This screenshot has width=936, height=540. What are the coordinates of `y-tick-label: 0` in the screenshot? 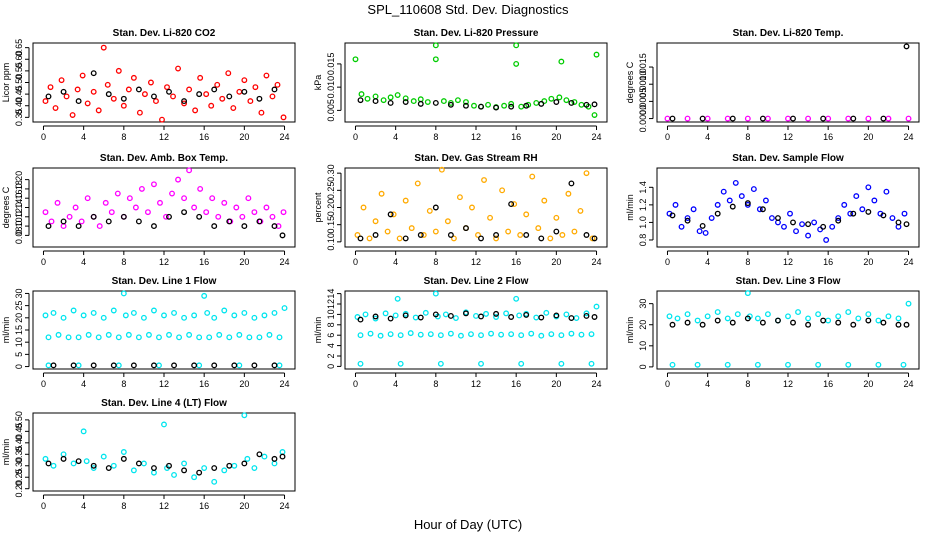 It's located at (19, 366).